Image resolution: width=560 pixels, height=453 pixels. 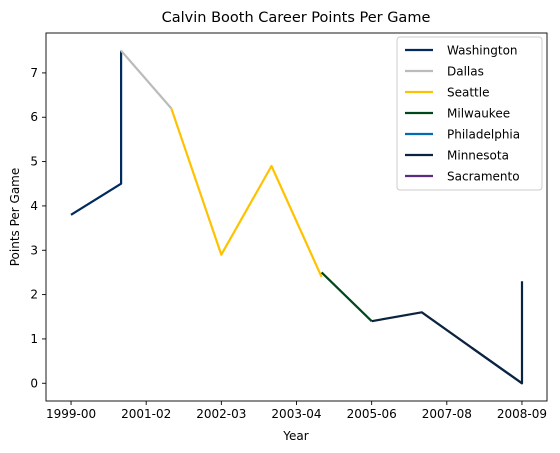 What do you see at coordinates (482, 51) in the screenshot?
I see `legend-label-washington: Washington` at bounding box center [482, 51].